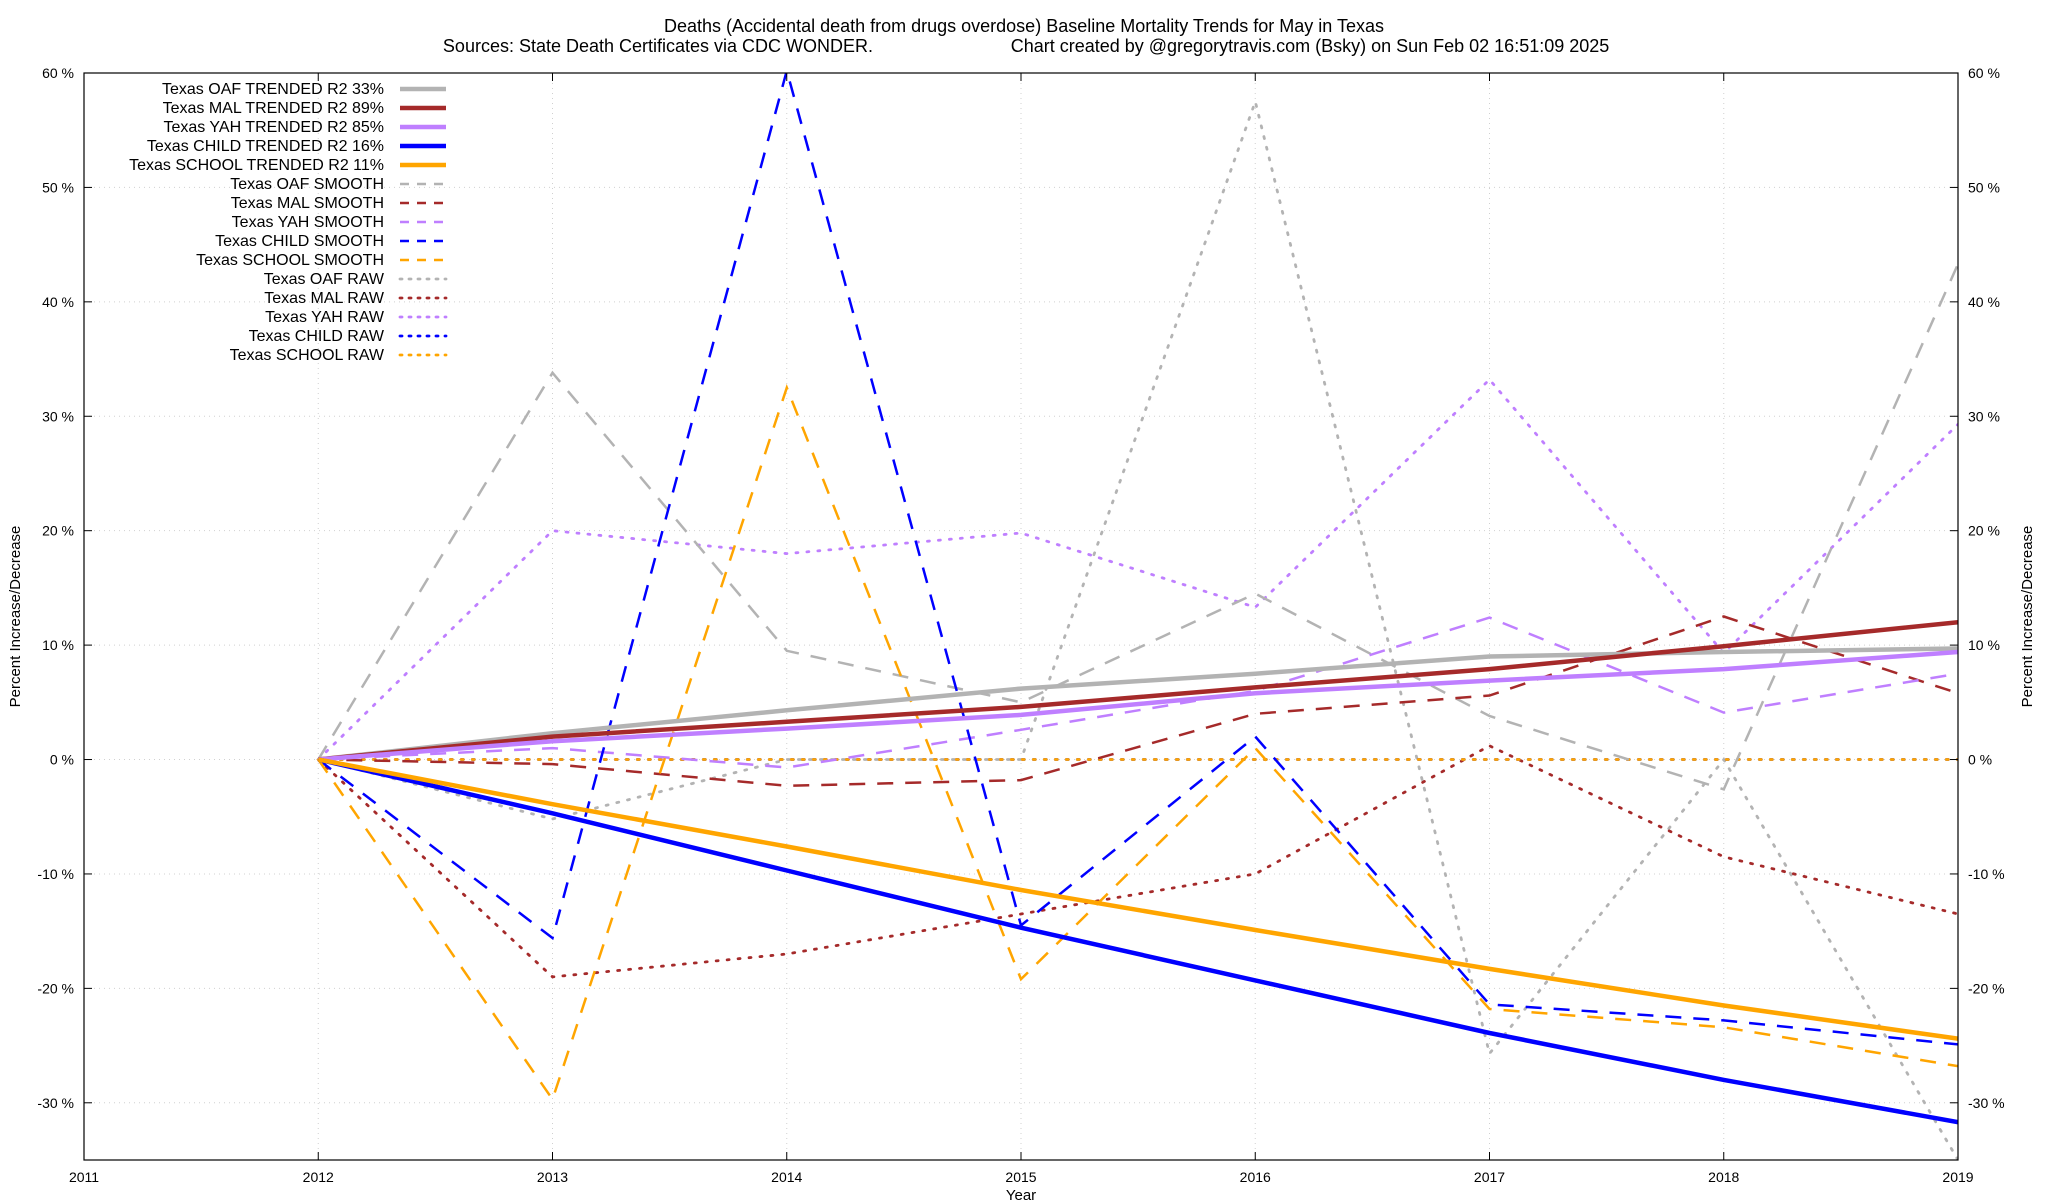 This screenshot has width=2048, height=1200. I want to click on y-tick-label-right: 10 %, so click(1984, 645).